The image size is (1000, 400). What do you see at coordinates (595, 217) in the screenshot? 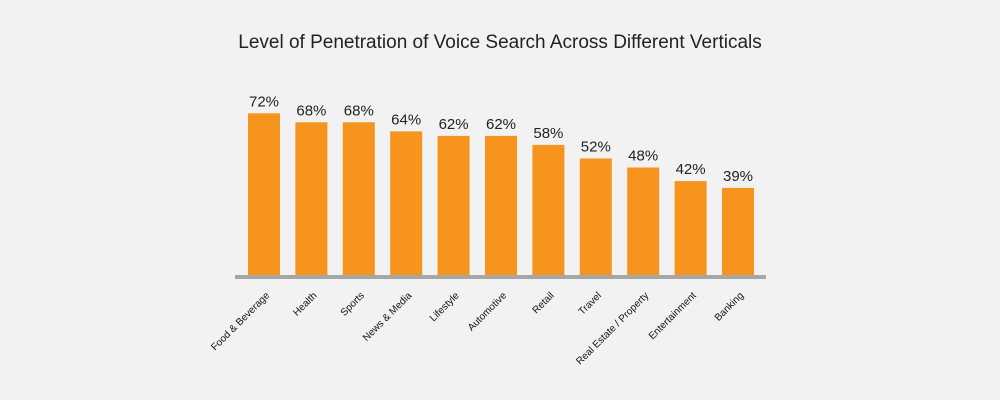
I see `bar-travel` at bounding box center [595, 217].